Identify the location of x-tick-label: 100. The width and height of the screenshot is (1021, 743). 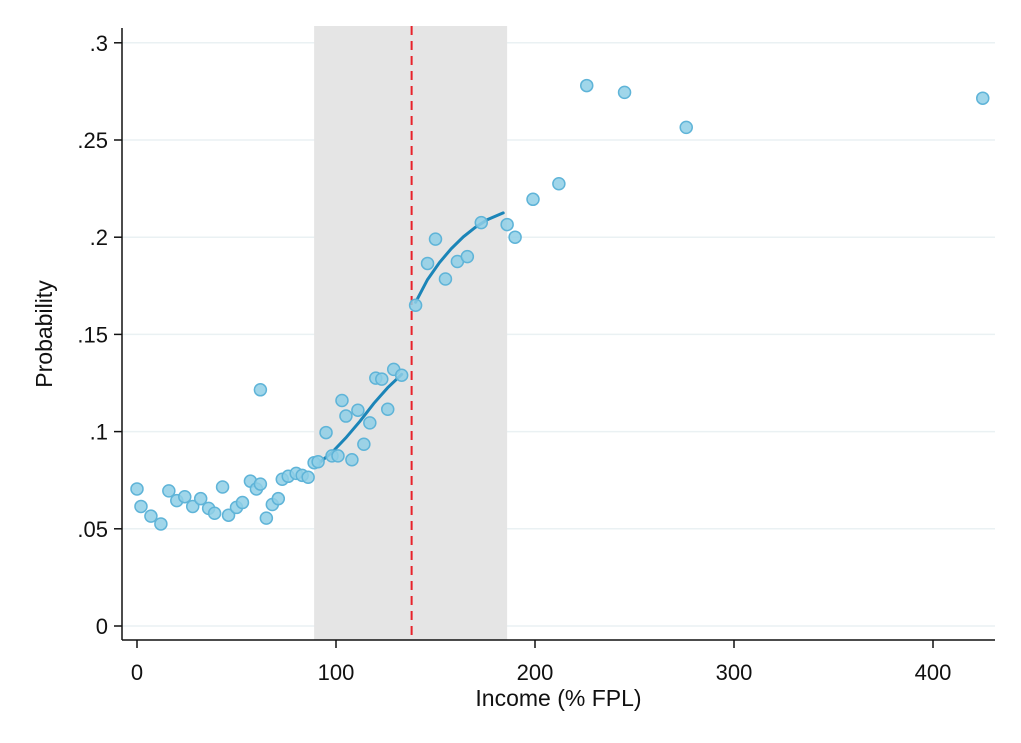
(336, 672).